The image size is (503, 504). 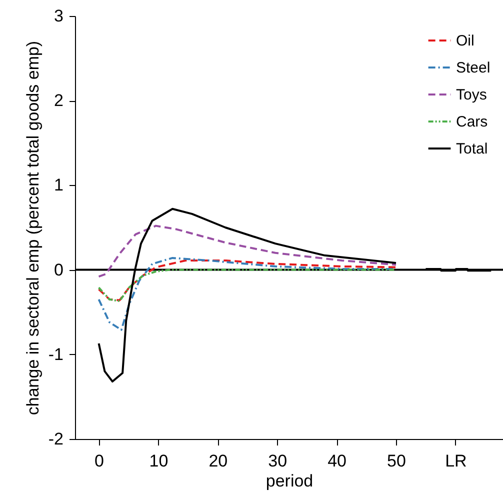 I want to click on y-axis-title: change in sectoral emp (percent total goods emp), so click(x=32, y=228).